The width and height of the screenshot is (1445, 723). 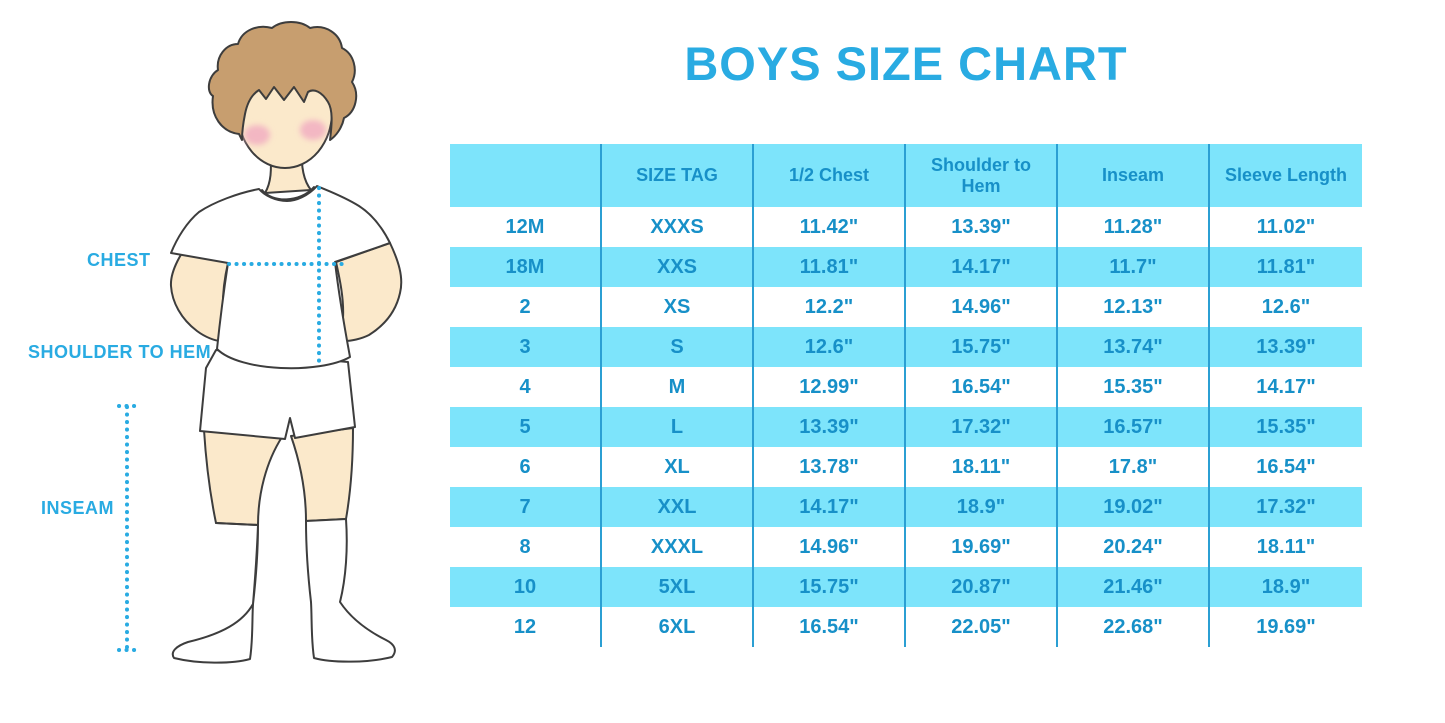 What do you see at coordinates (982, 175) in the screenshot?
I see `header-cell: Shoulder to Hem` at bounding box center [982, 175].